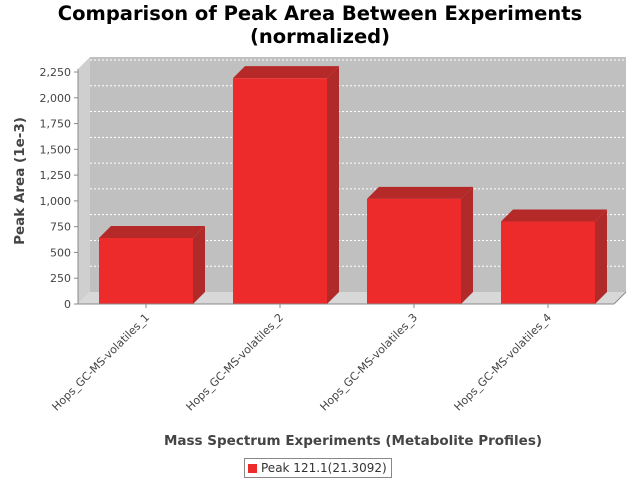  I want to click on y-tick-label: 1,750, so click(56, 124).